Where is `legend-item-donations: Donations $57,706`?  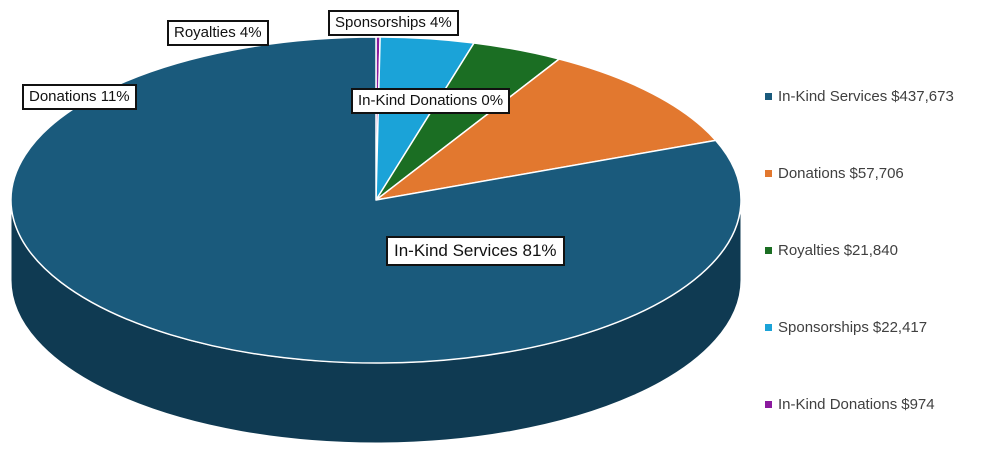
legend-item-donations: Donations $57,706 is located at coordinates (872, 173).